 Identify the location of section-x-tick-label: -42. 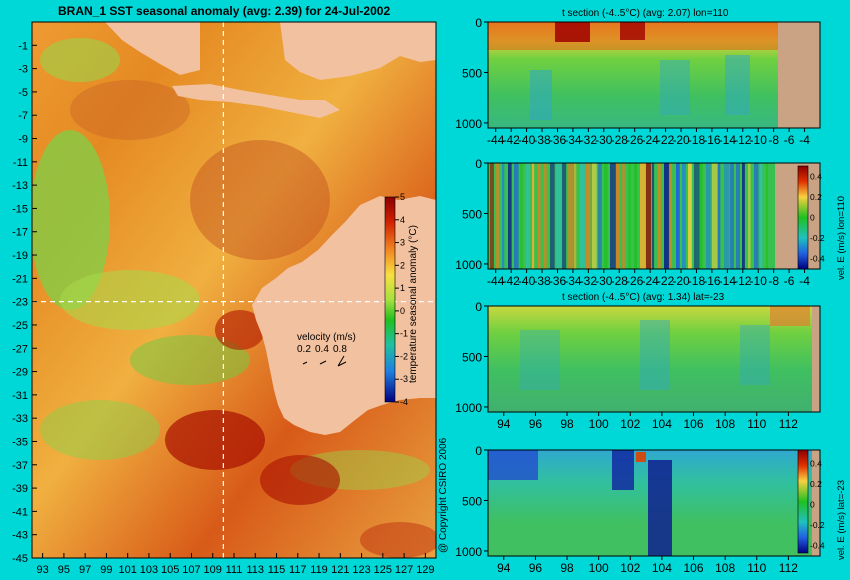
(511, 140).